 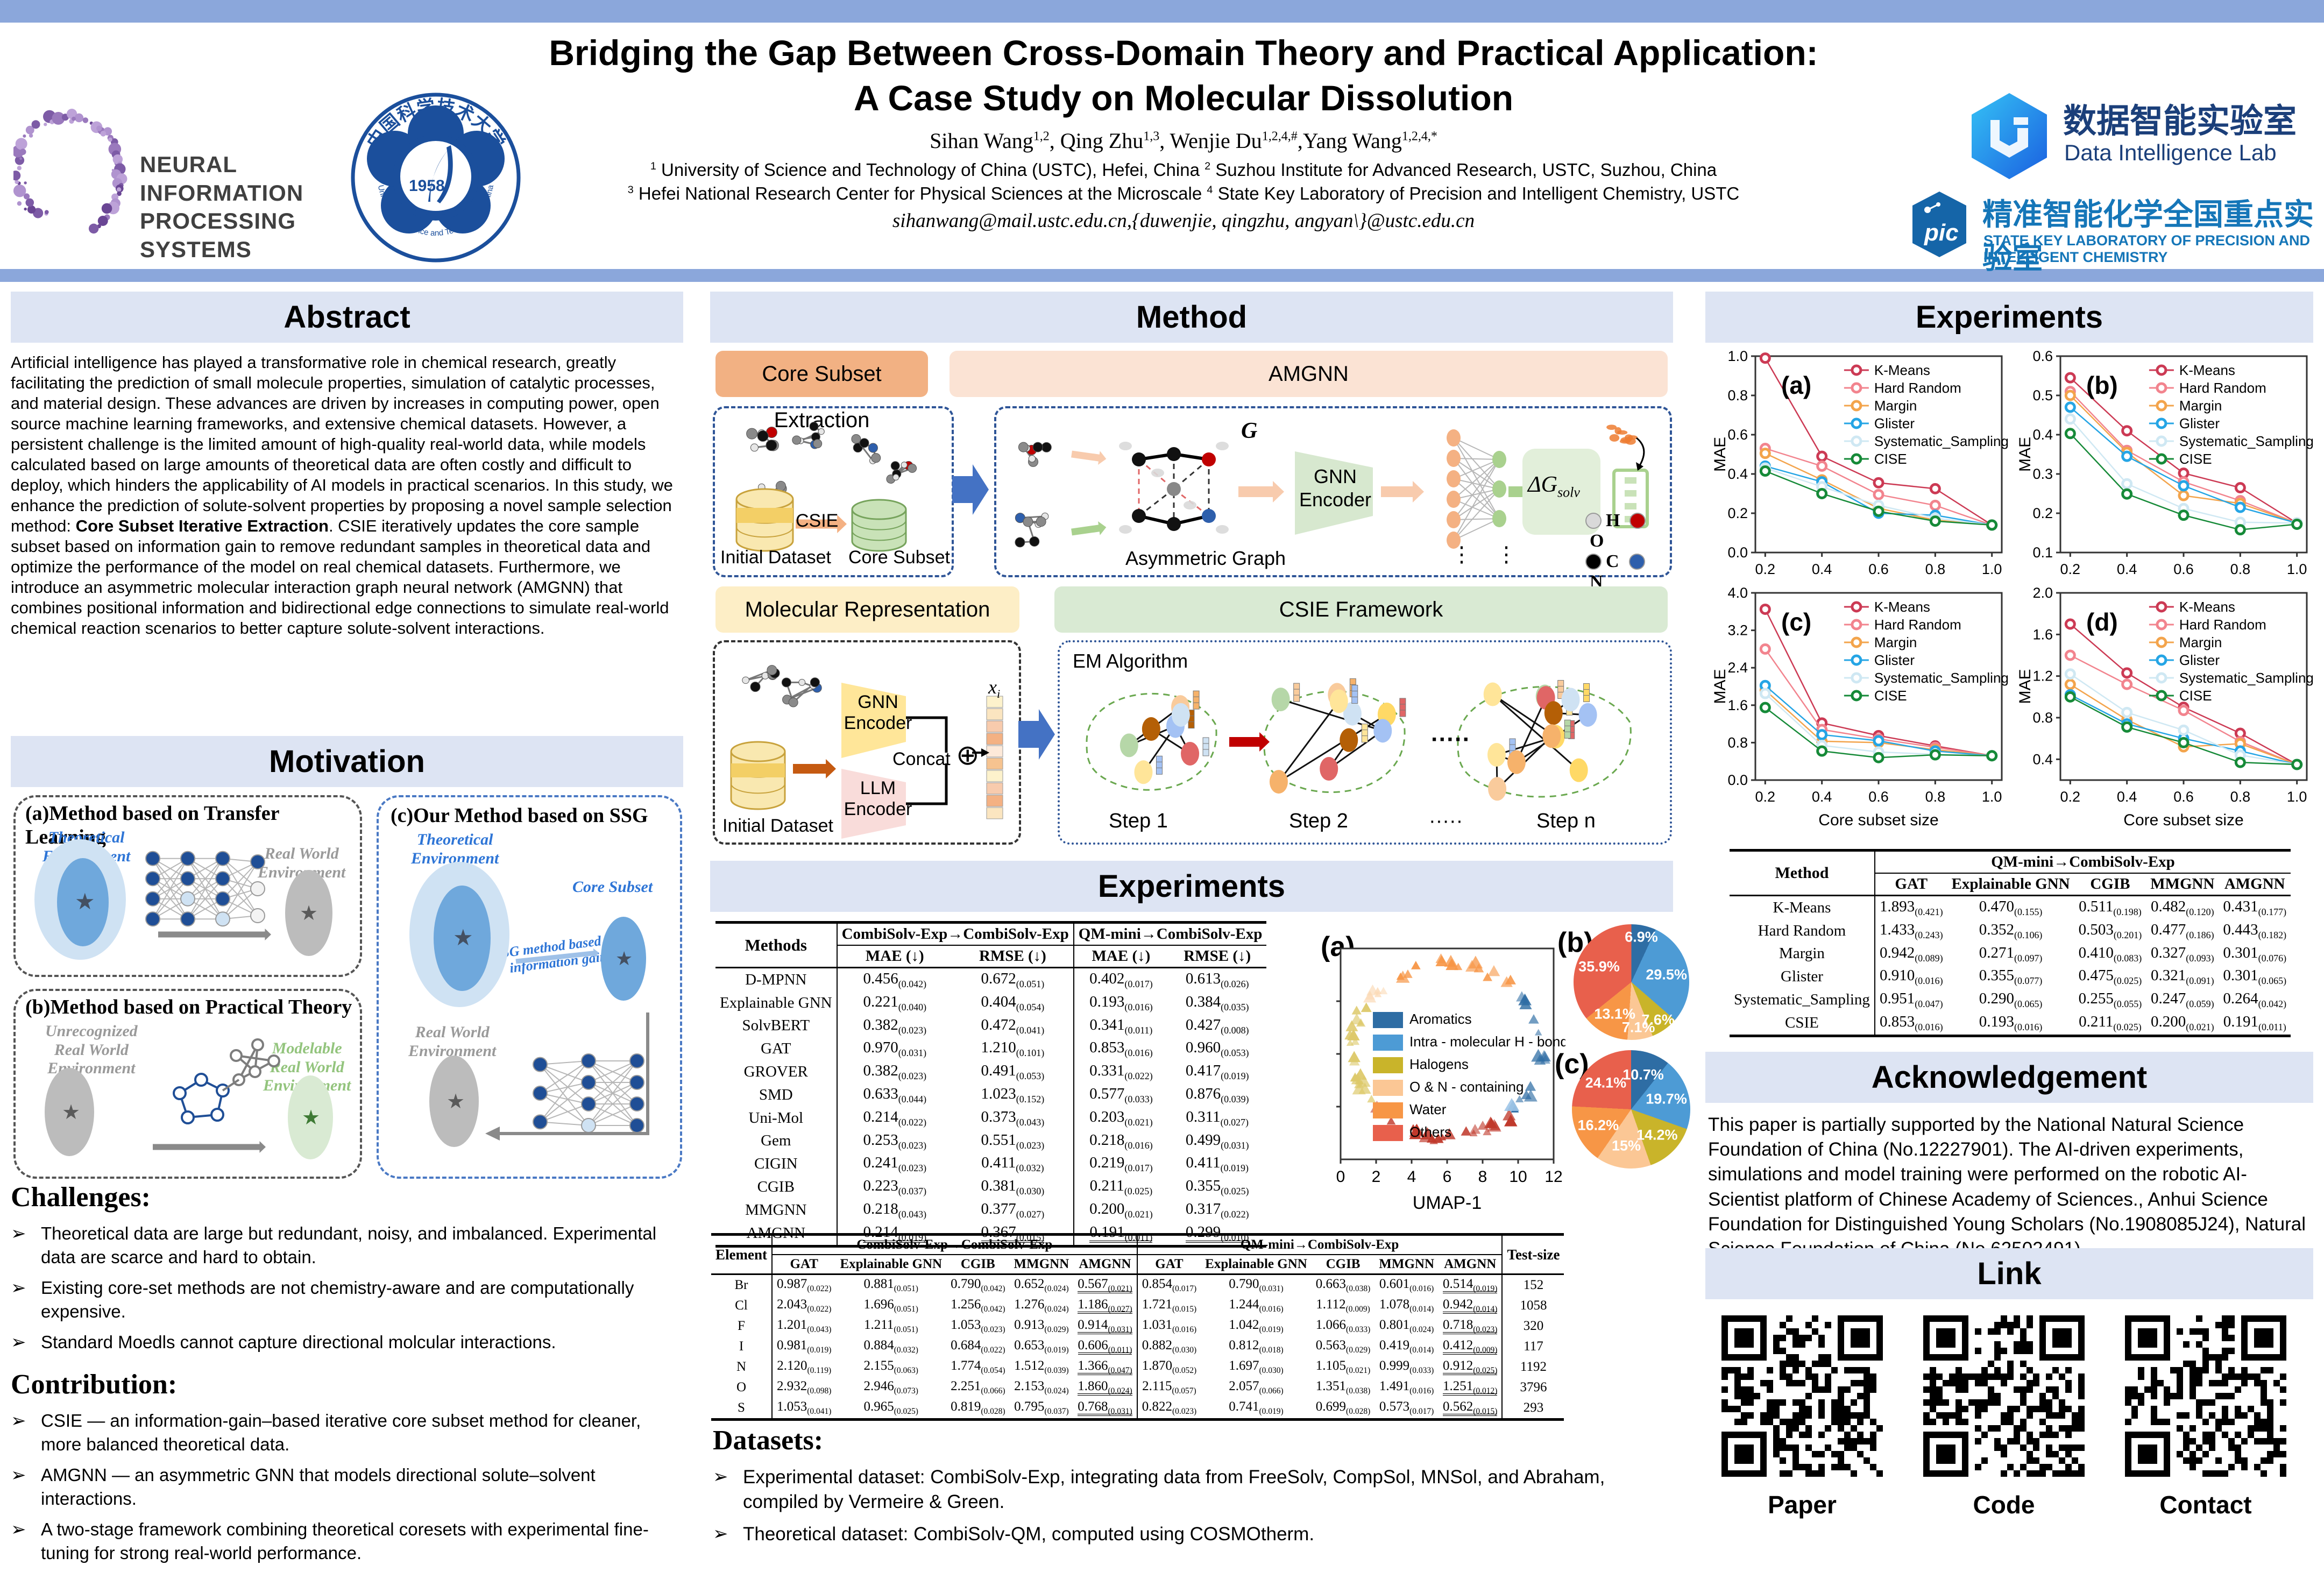 What do you see at coordinates (2004, 1504) in the screenshot?
I see `qr-label-code: Code` at bounding box center [2004, 1504].